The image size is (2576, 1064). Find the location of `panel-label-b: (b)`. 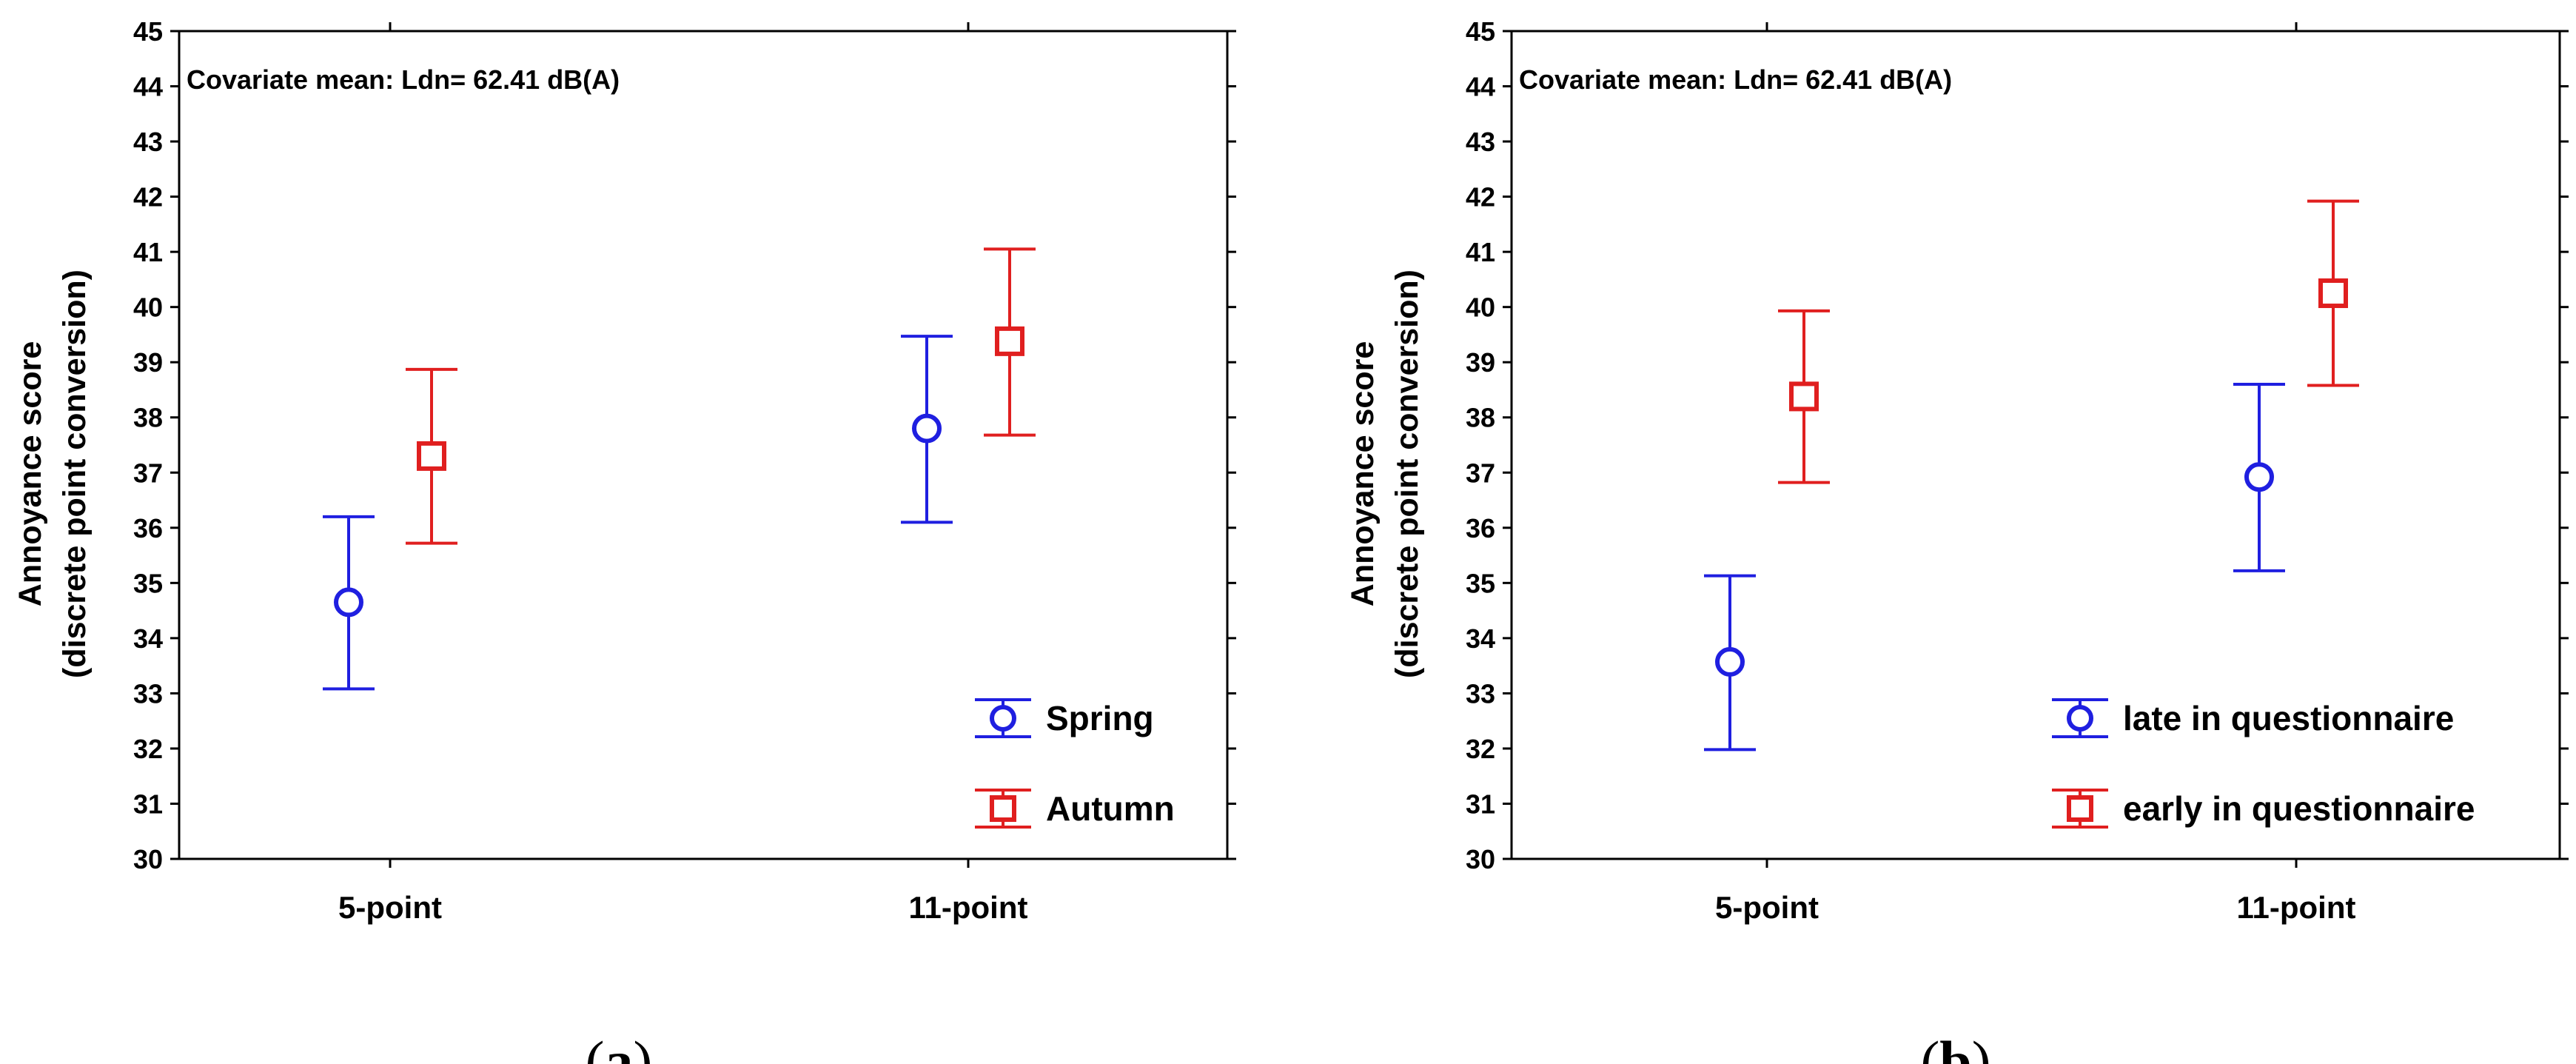

panel-label-b: (b) is located at coordinates (1955, 1046).